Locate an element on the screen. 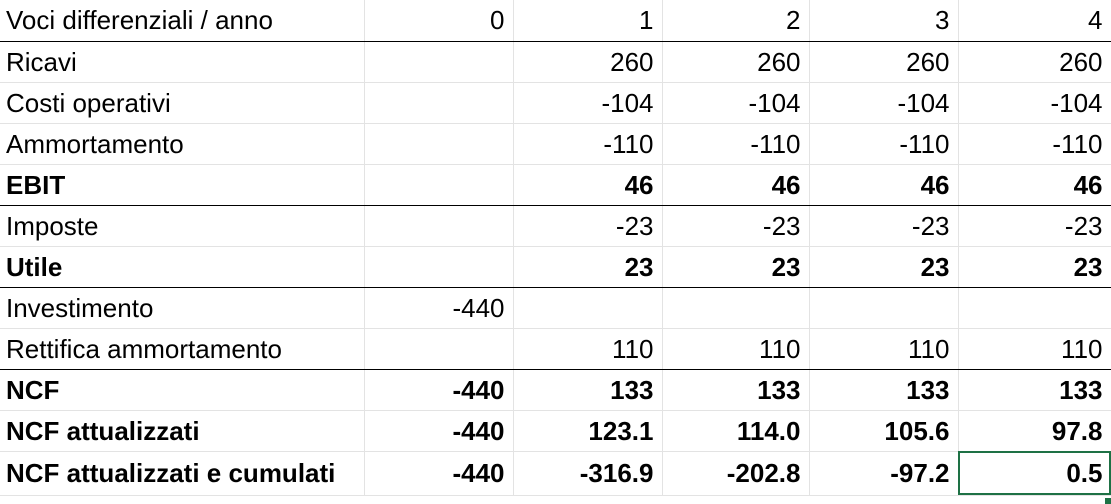 The height and width of the screenshot is (504, 1111). cell-ncf-y2: 133 is located at coordinates (736, 390).